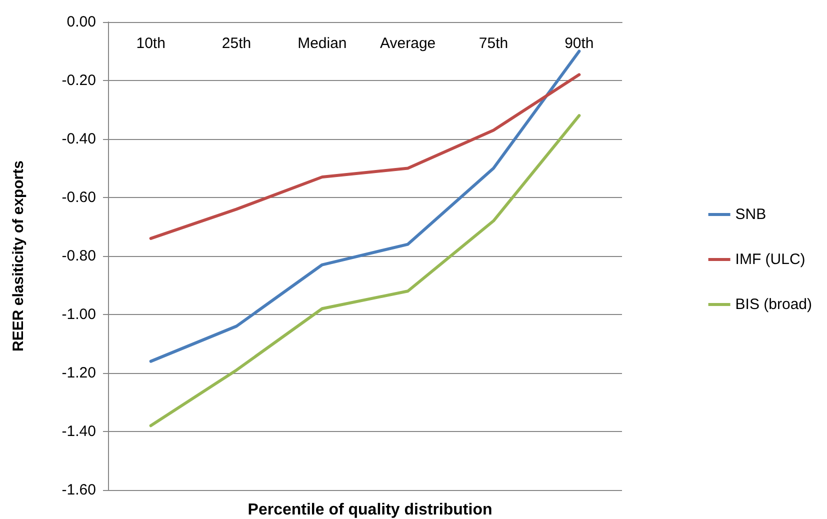  What do you see at coordinates (79, 373) in the screenshot?
I see `y-tick-label: -1.20` at bounding box center [79, 373].